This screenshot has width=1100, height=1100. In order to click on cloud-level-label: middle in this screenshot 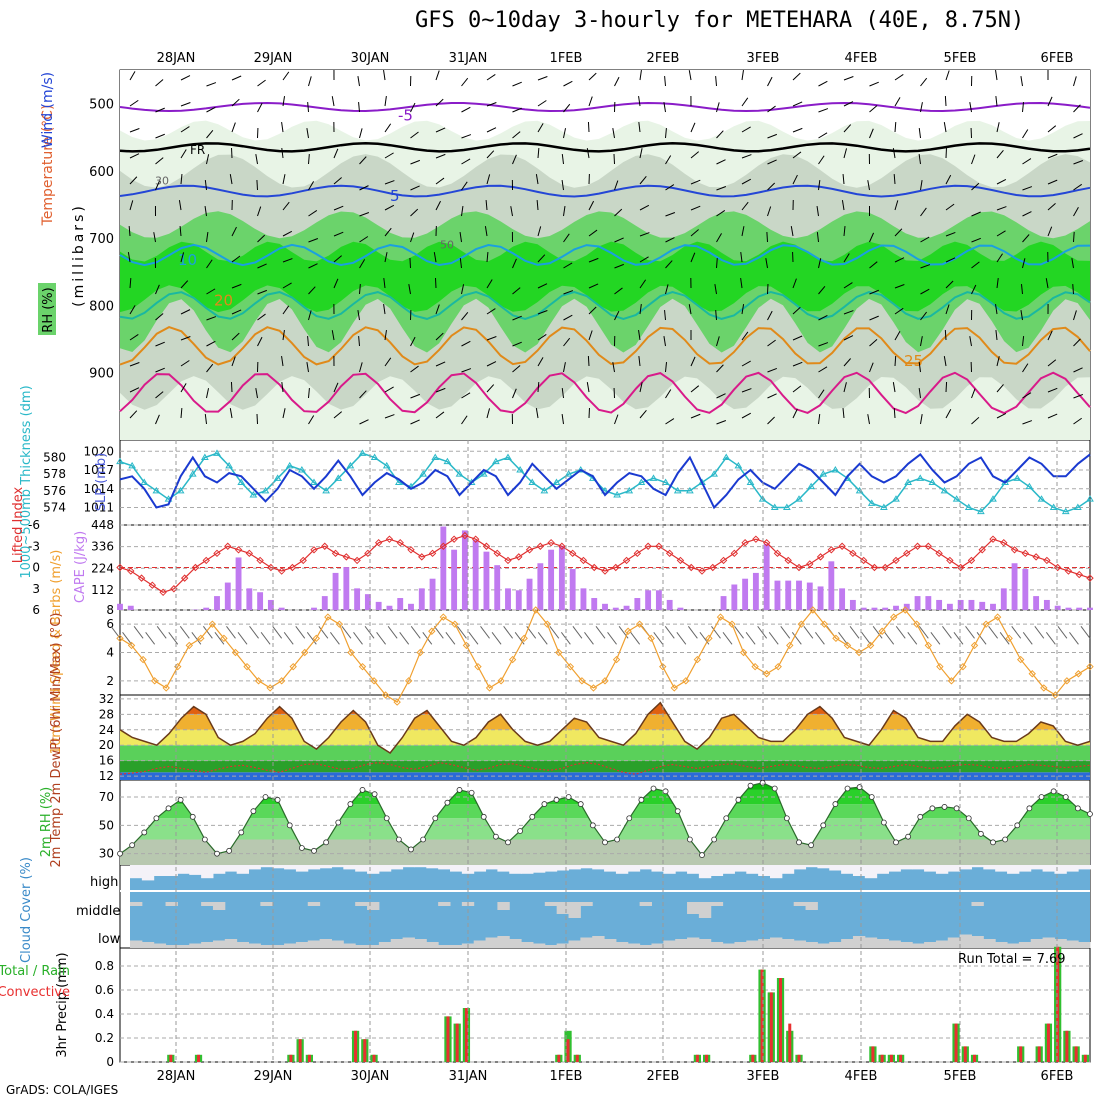, I will do `click(98, 911)`.